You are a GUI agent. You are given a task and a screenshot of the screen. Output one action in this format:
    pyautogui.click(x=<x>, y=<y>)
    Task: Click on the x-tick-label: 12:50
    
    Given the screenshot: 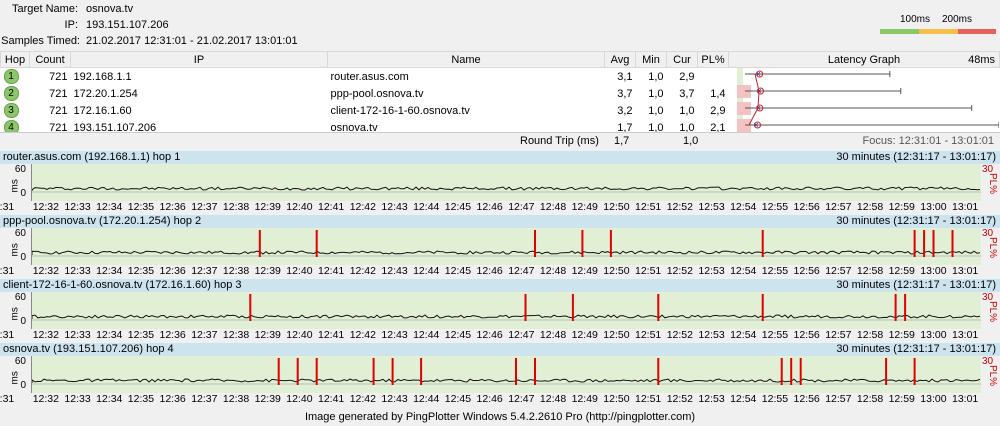 What is the action you would take?
    pyautogui.click(x=616, y=207)
    